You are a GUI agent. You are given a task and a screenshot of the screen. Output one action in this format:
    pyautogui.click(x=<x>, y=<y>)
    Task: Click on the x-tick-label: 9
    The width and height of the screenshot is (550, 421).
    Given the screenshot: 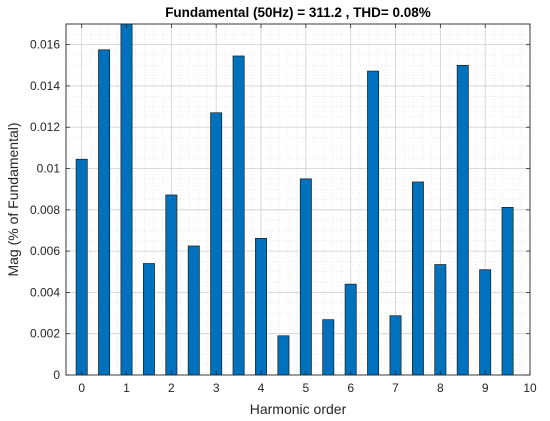 What is the action you would take?
    pyautogui.click(x=485, y=388)
    